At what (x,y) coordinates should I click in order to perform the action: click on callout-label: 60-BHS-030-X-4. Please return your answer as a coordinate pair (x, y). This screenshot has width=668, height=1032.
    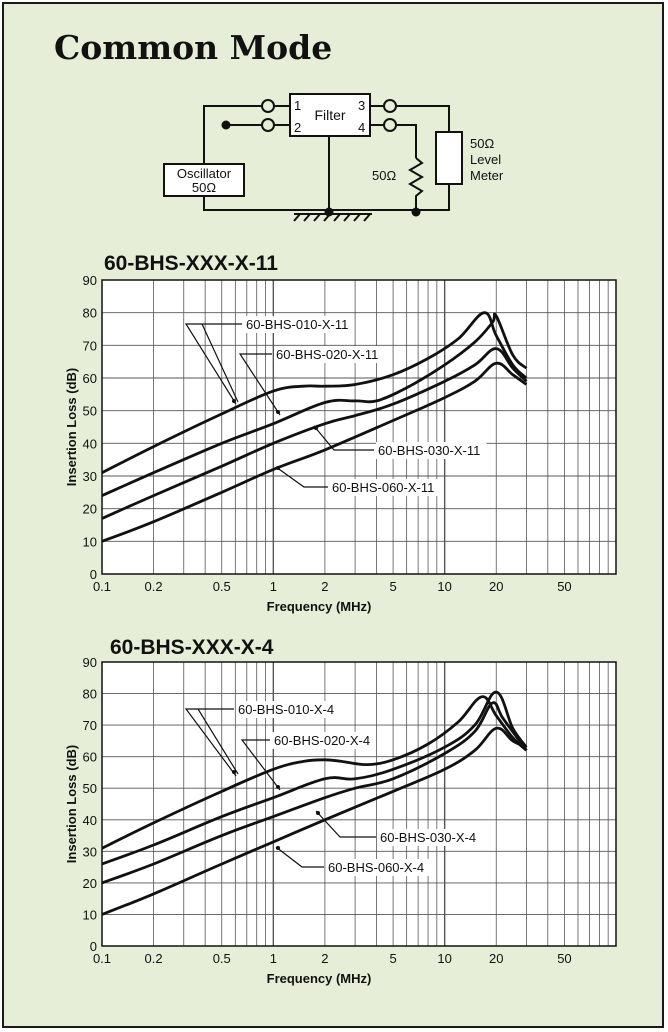
    Looking at the image, I should click on (428, 837).